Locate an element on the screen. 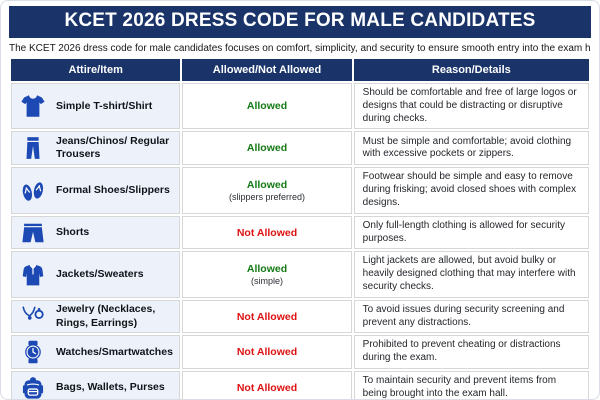 This screenshot has height=400, width=600. item-label: Jeans/Chinos/ Regular Trousers is located at coordinates (113, 148).